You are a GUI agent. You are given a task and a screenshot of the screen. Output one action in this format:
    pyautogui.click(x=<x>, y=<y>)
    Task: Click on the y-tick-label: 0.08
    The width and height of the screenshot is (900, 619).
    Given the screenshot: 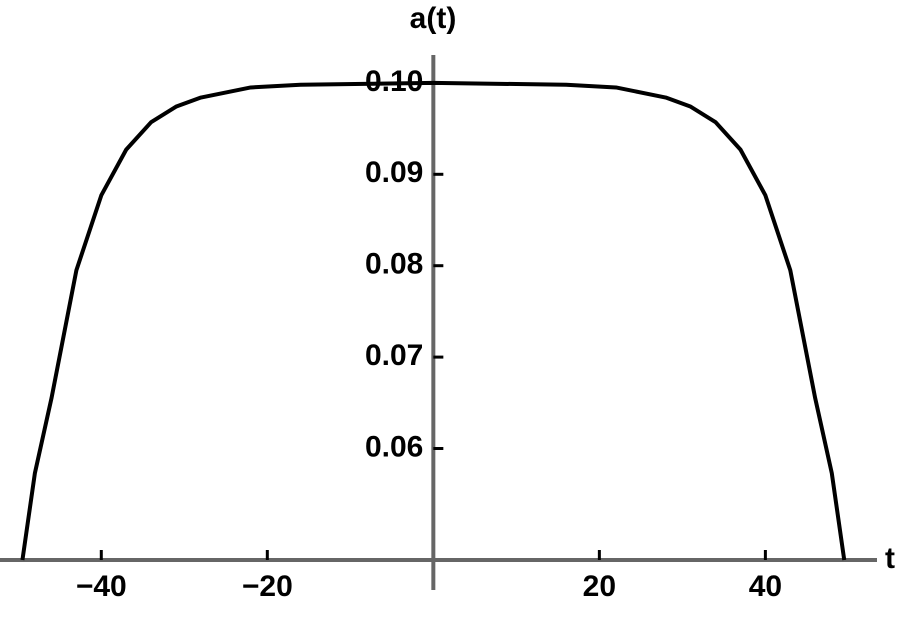 What is the action you would take?
    pyautogui.click(x=394, y=264)
    